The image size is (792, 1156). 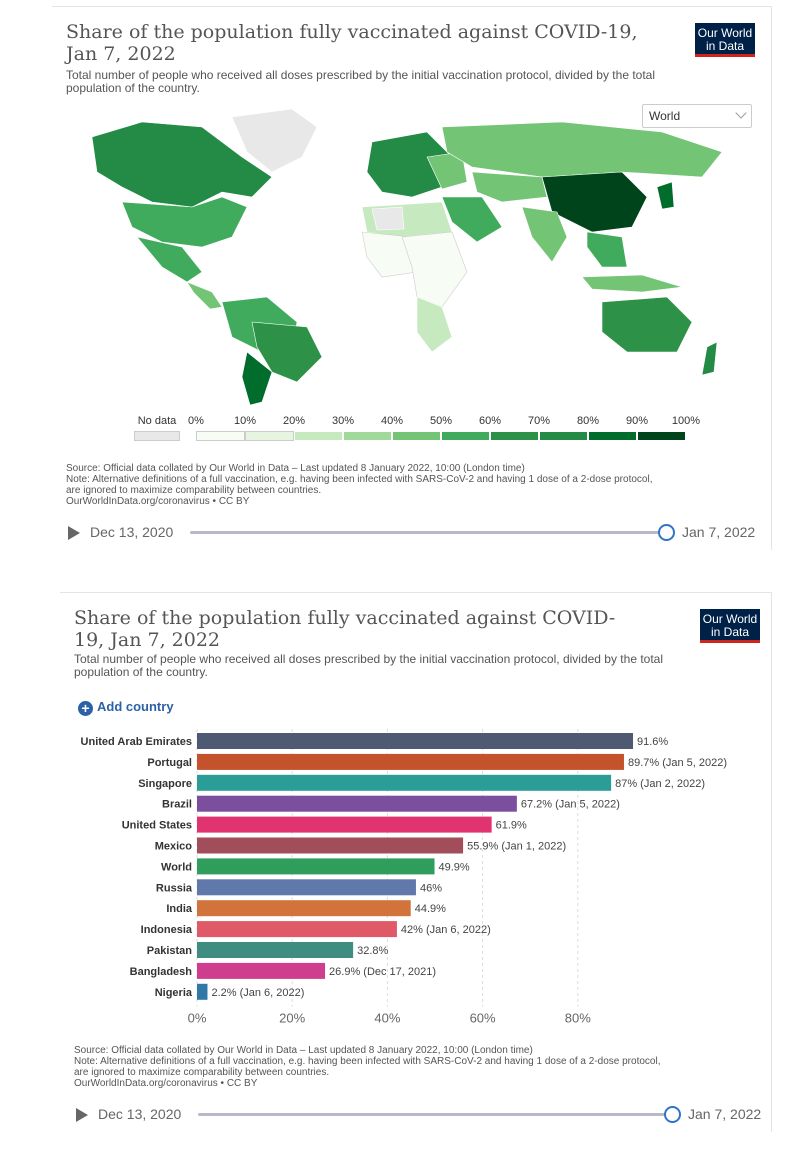 What do you see at coordinates (257, 378) in the screenshot?
I see `map-region-southern-cone` at bounding box center [257, 378].